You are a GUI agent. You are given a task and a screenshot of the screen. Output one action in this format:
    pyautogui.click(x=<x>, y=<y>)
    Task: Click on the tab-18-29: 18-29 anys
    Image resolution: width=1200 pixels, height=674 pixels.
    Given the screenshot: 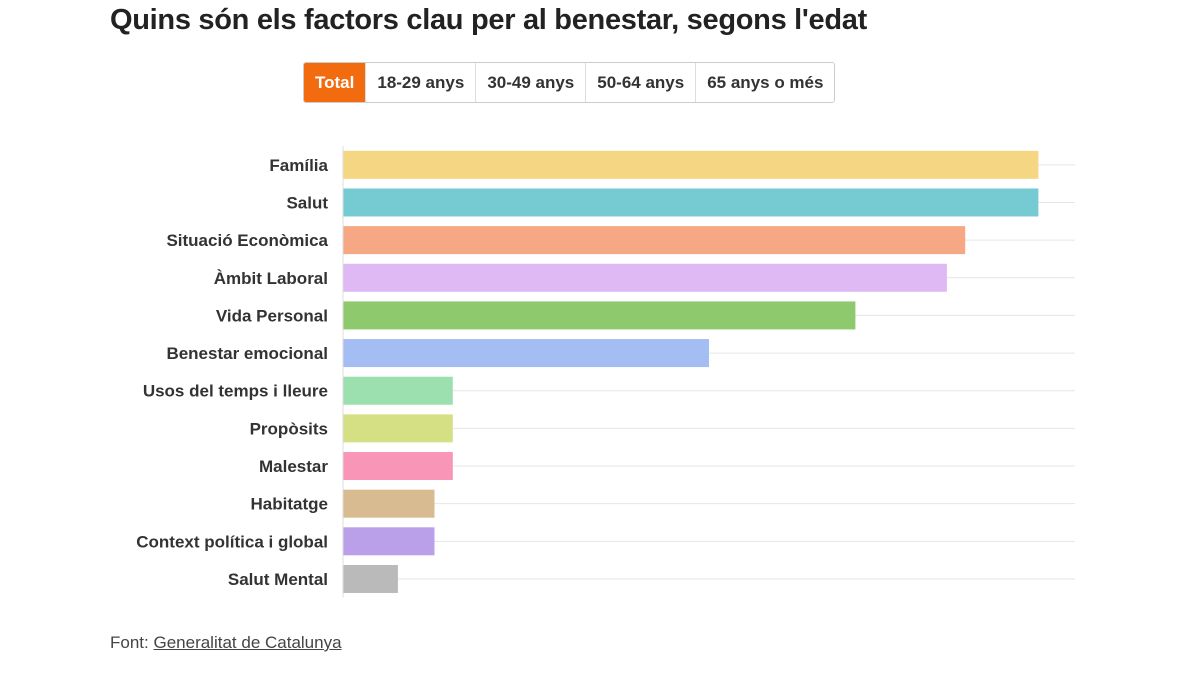 What is the action you would take?
    pyautogui.click(x=420, y=82)
    